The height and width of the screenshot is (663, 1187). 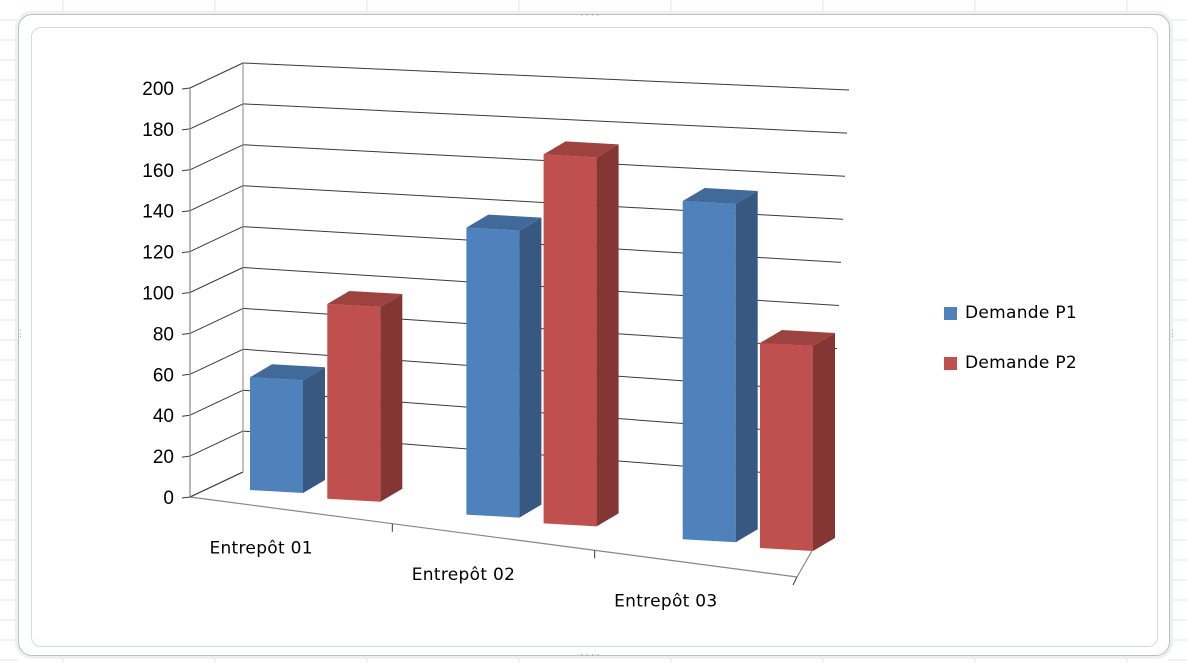 What do you see at coordinates (158, 130) in the screenshot?
I see `tick-label-y: 180` at bounding box center [158, 130].